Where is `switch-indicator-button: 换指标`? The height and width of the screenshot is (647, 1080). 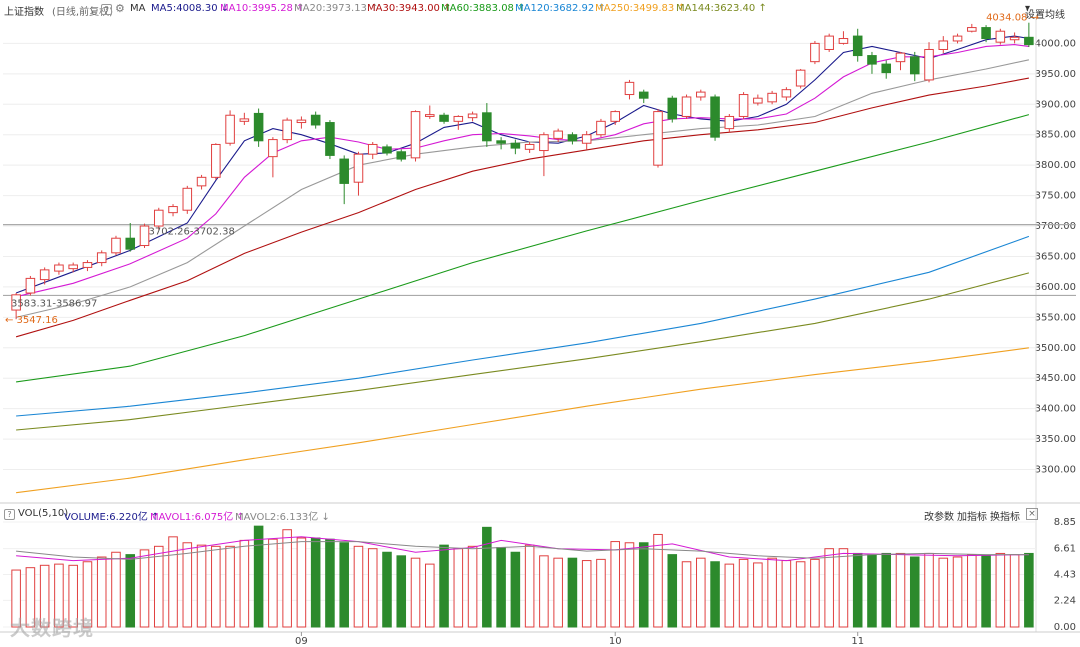 switch-indicator-button: 换指标 is located at coordinates (1005, 517).